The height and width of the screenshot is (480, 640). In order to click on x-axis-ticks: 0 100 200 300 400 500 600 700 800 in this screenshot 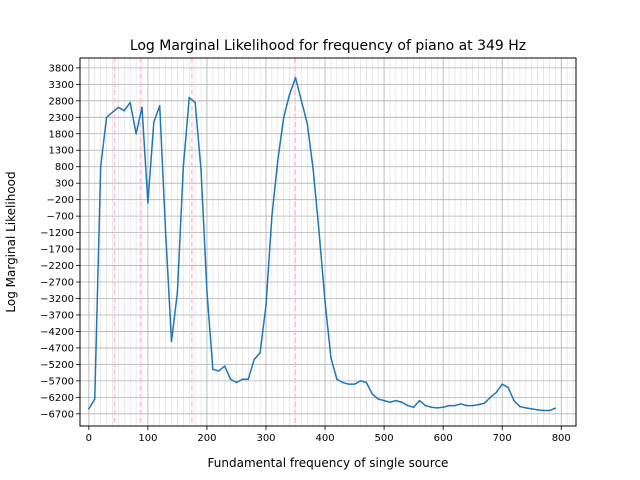, I will do `click(328, 435)`.